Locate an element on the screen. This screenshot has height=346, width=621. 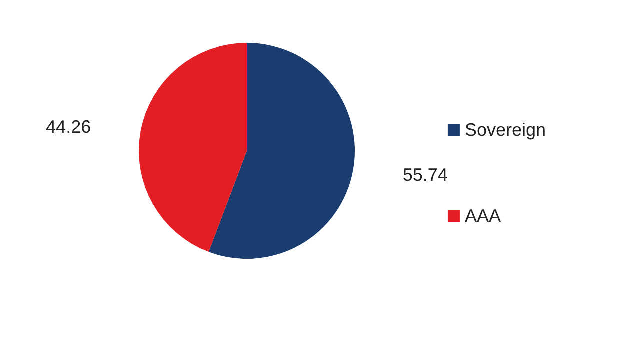
data-label: 44.26 is located at coordinates (69, 127).